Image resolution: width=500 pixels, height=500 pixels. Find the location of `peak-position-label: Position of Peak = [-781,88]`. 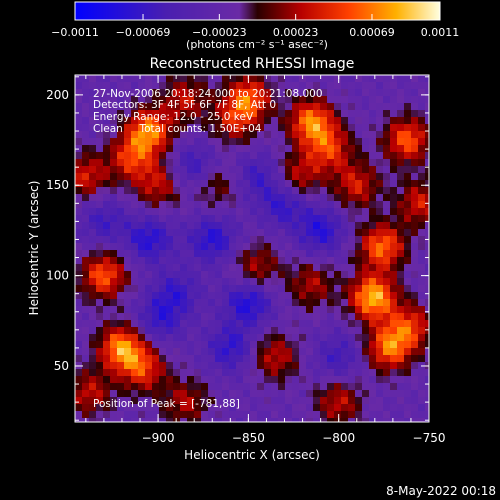

peak-position-label: Position of Peak = [-781,88] is located at coordinates (166, 404).